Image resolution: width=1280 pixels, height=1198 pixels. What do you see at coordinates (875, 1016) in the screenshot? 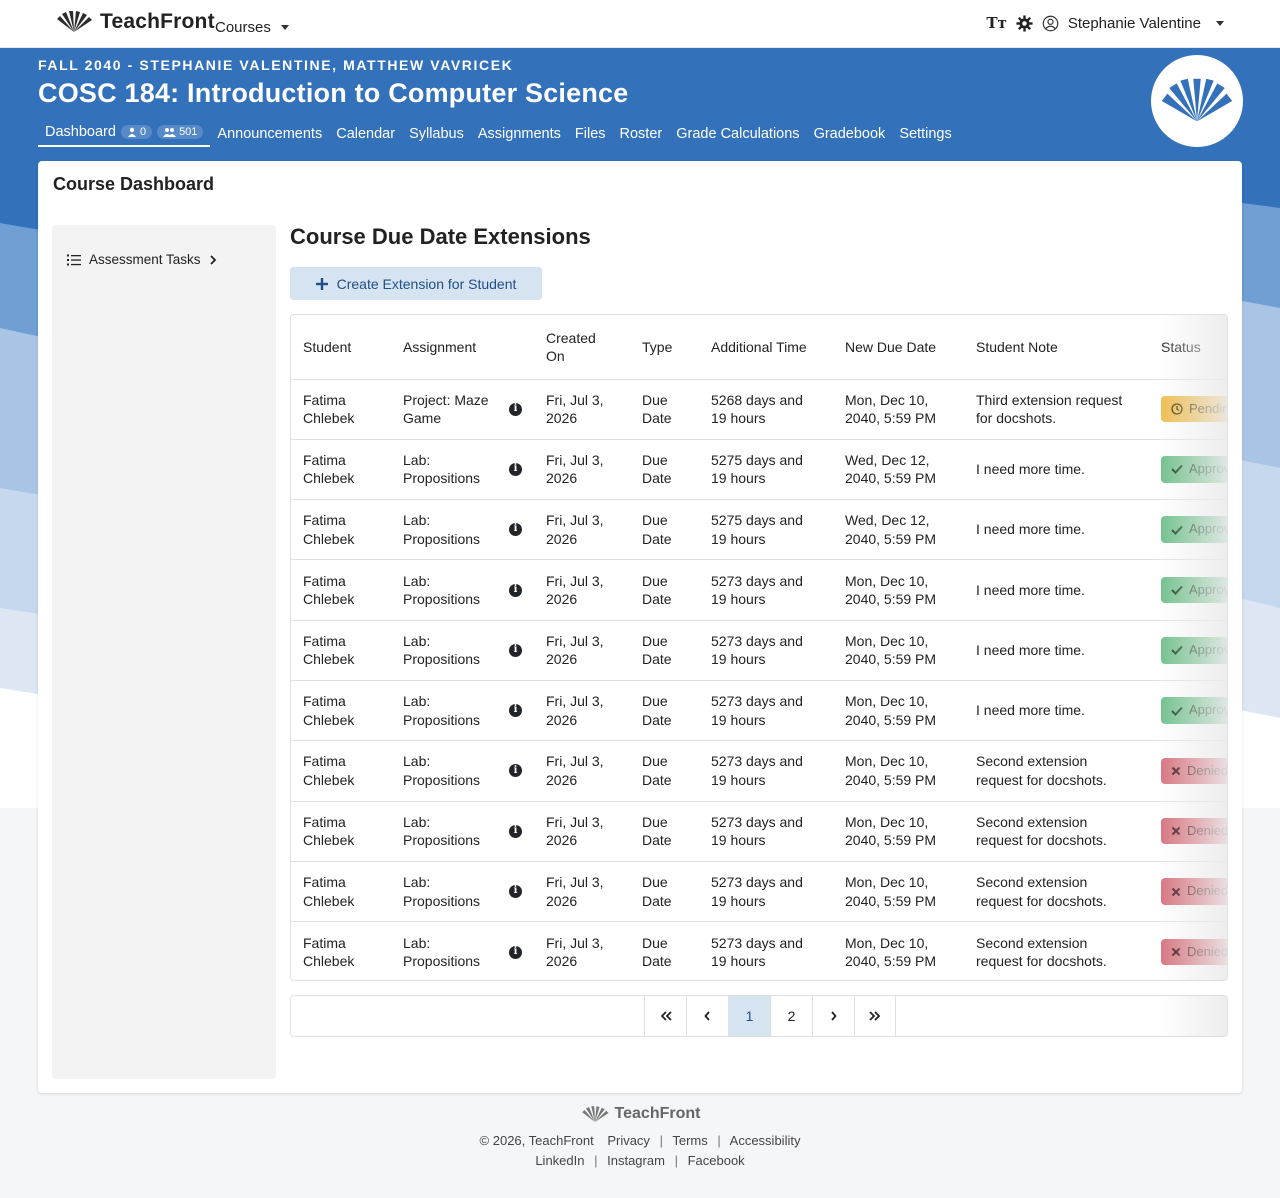
I see `last-page-button` at bounding box center [875, 1016].